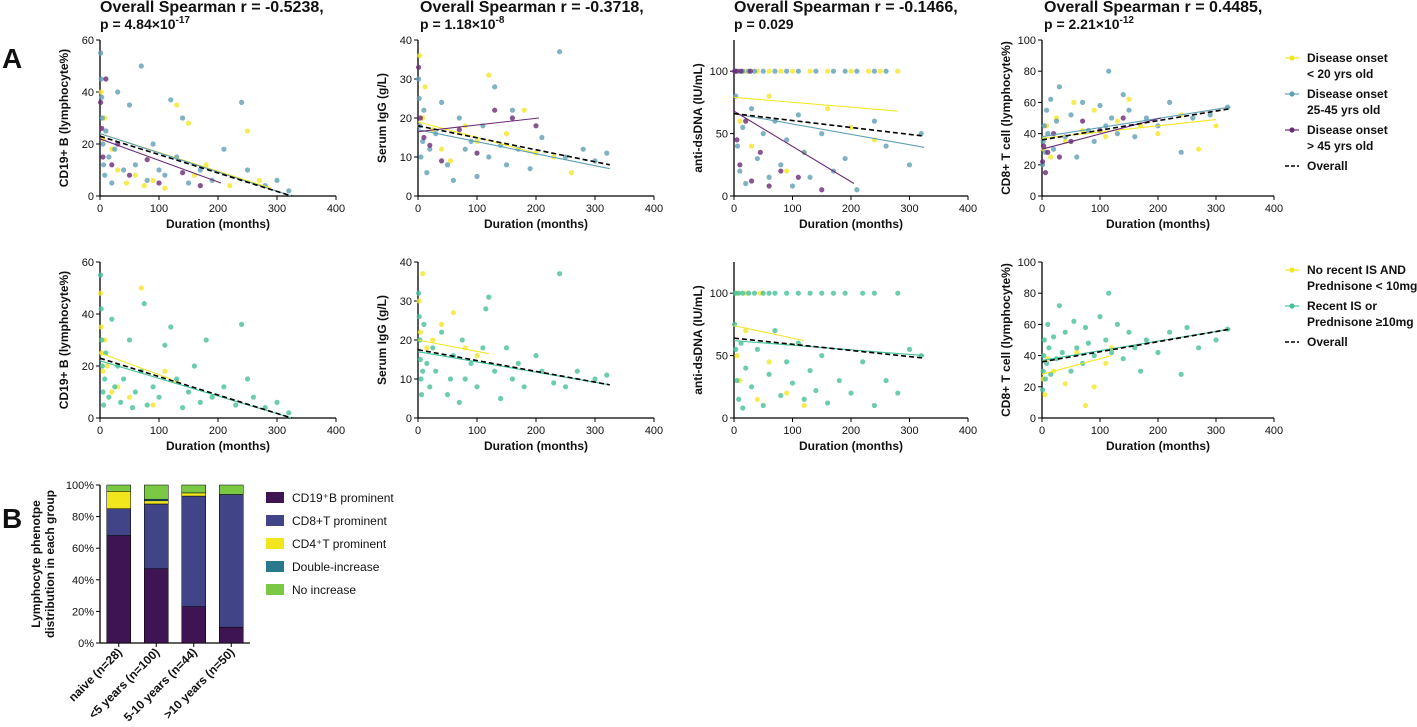 The image size is (1417, 727). I want to click on y-tick-label: 40, so click(88, 315).